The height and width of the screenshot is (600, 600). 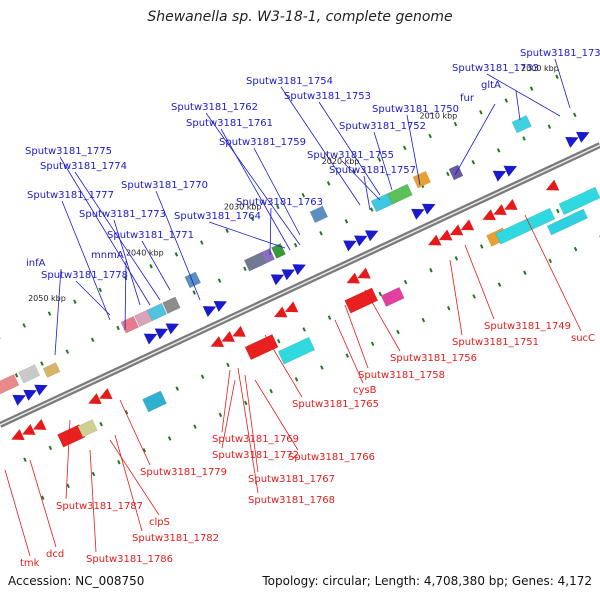 What do you see at coordinates (433, 358) in the screenshot?
I see `reverse-gene-label: Sputw3181_1756` at bounding box center [433, 358].